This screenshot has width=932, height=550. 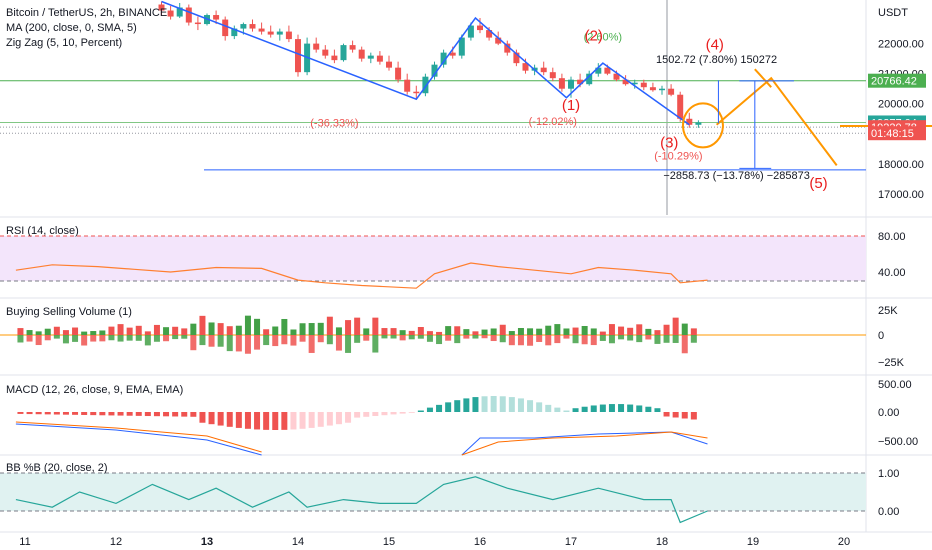 I want to click on x-tick: 18, so click(x=662, y=542).